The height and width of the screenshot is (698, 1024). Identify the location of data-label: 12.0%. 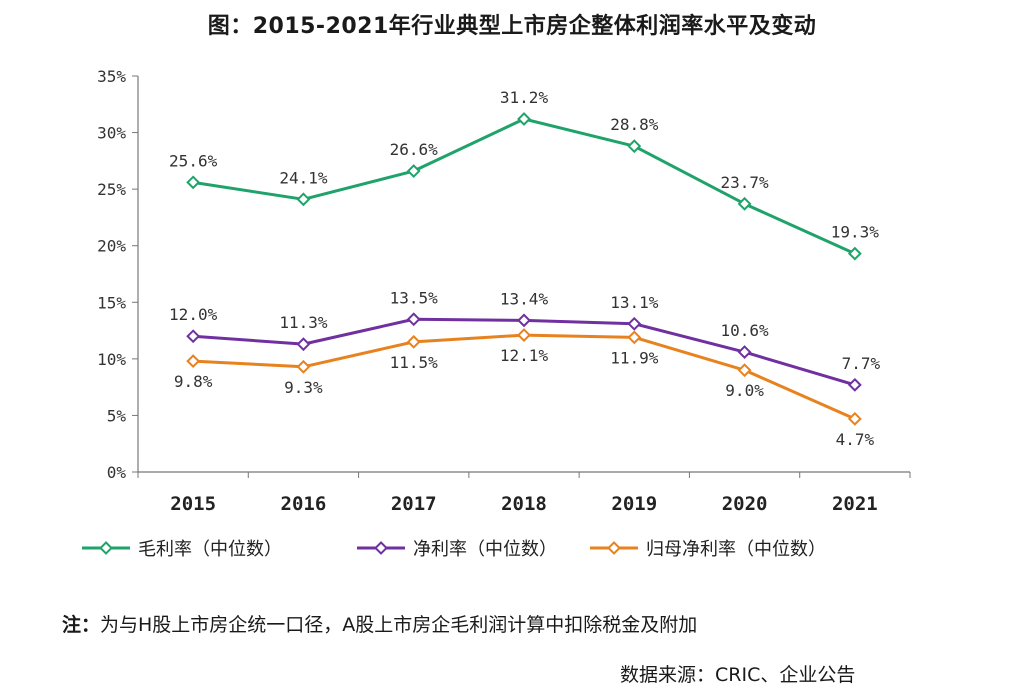
(193, 314).